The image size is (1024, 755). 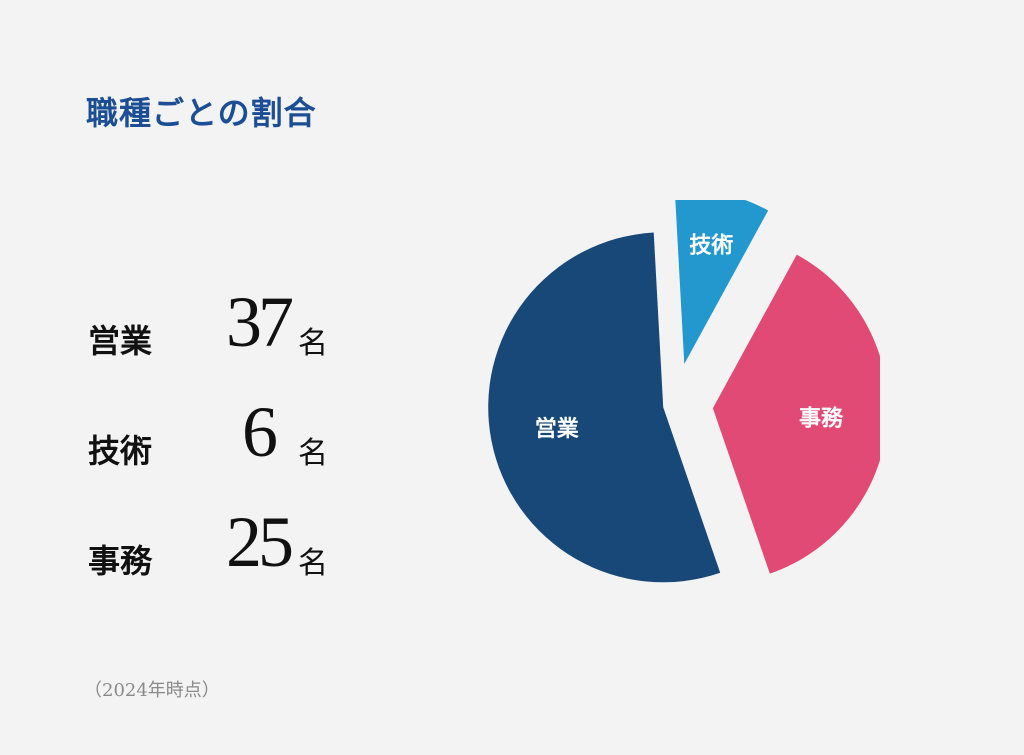 What do you see at coordinates (120, 341) in the screenshot?
I see `stat-label: 営業` at bounding box center [120, 341].